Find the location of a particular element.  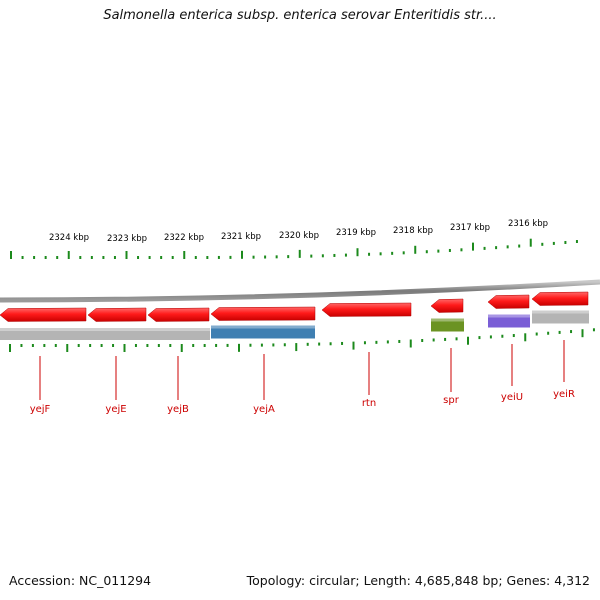

genome-backbone is located at coordinates (300, 291).